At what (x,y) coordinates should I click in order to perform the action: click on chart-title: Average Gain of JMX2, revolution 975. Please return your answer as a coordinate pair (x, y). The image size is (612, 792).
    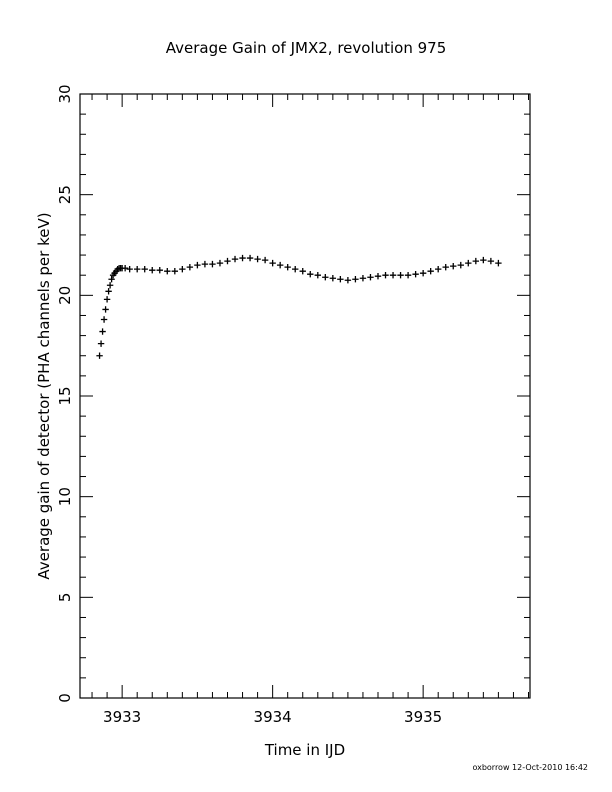
    Looking at the image, I should click on (306, 48).